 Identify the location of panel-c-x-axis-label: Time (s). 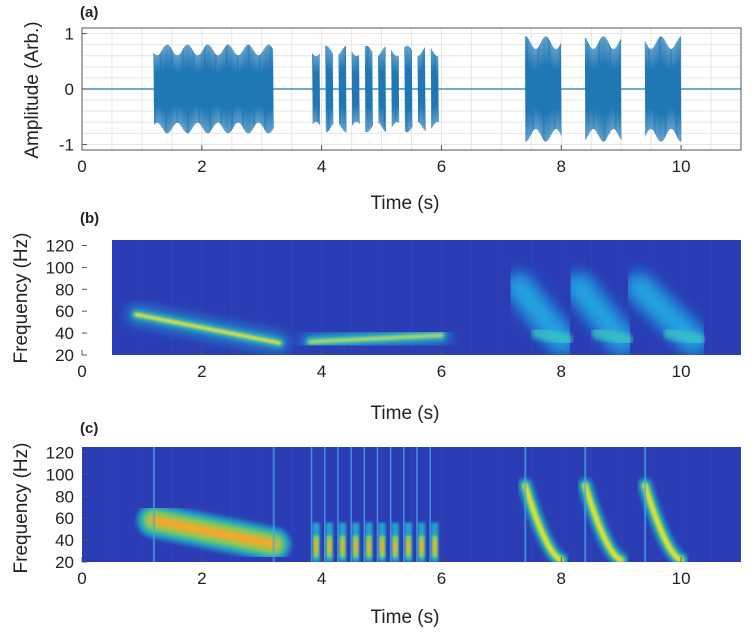
(405, 617).